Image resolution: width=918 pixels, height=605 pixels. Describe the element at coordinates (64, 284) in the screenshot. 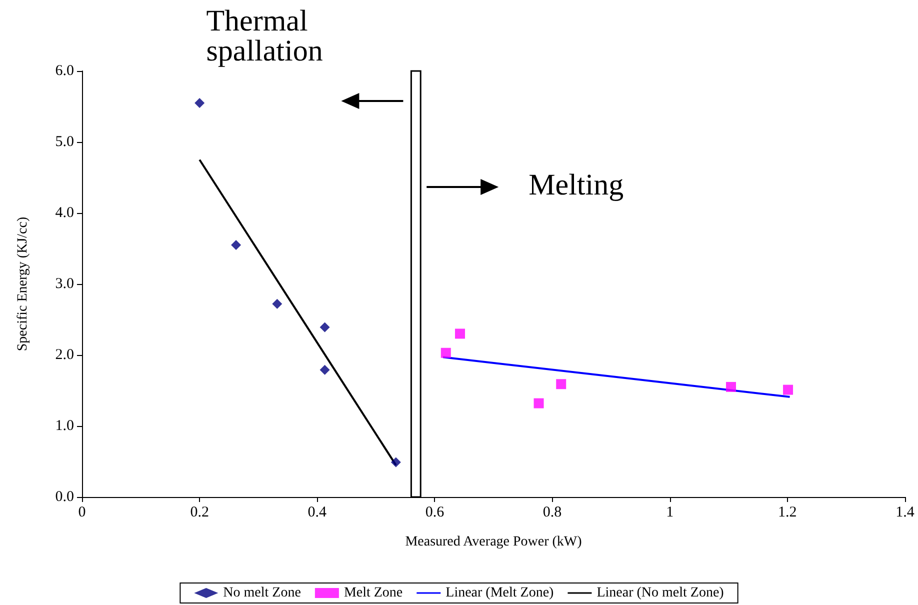

I see `y-tick-label: 3.0` at that location.